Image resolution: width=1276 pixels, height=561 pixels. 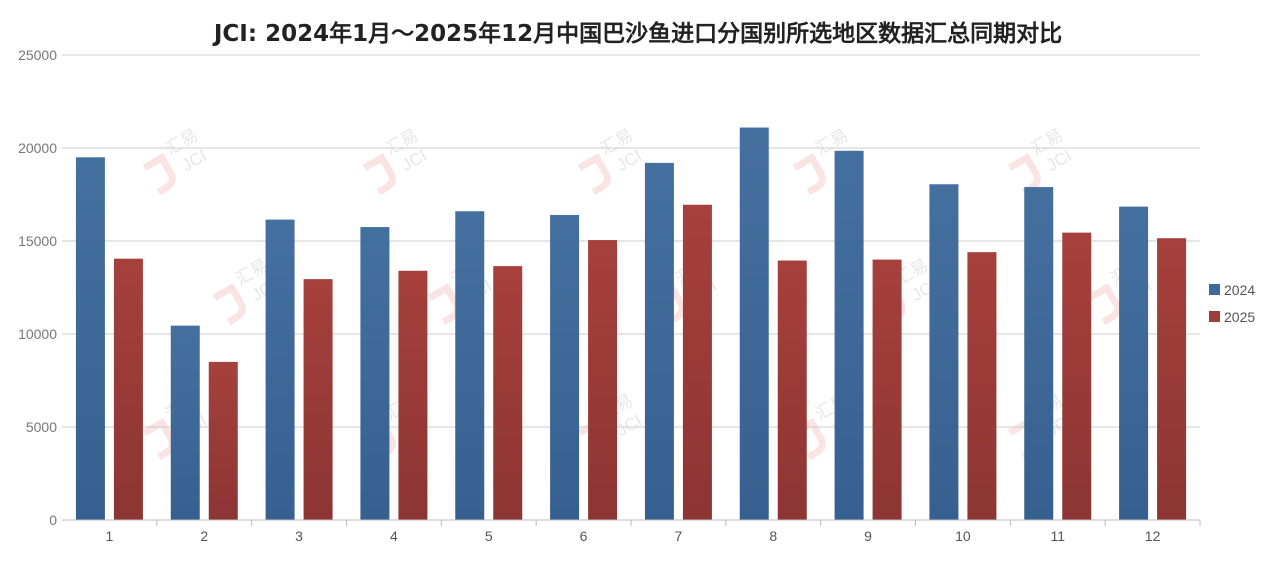 What do you see at coordinates (1232, 303) in the screenshot?
I see `legend: 2024 2025` at bounding box center [1232, 303].